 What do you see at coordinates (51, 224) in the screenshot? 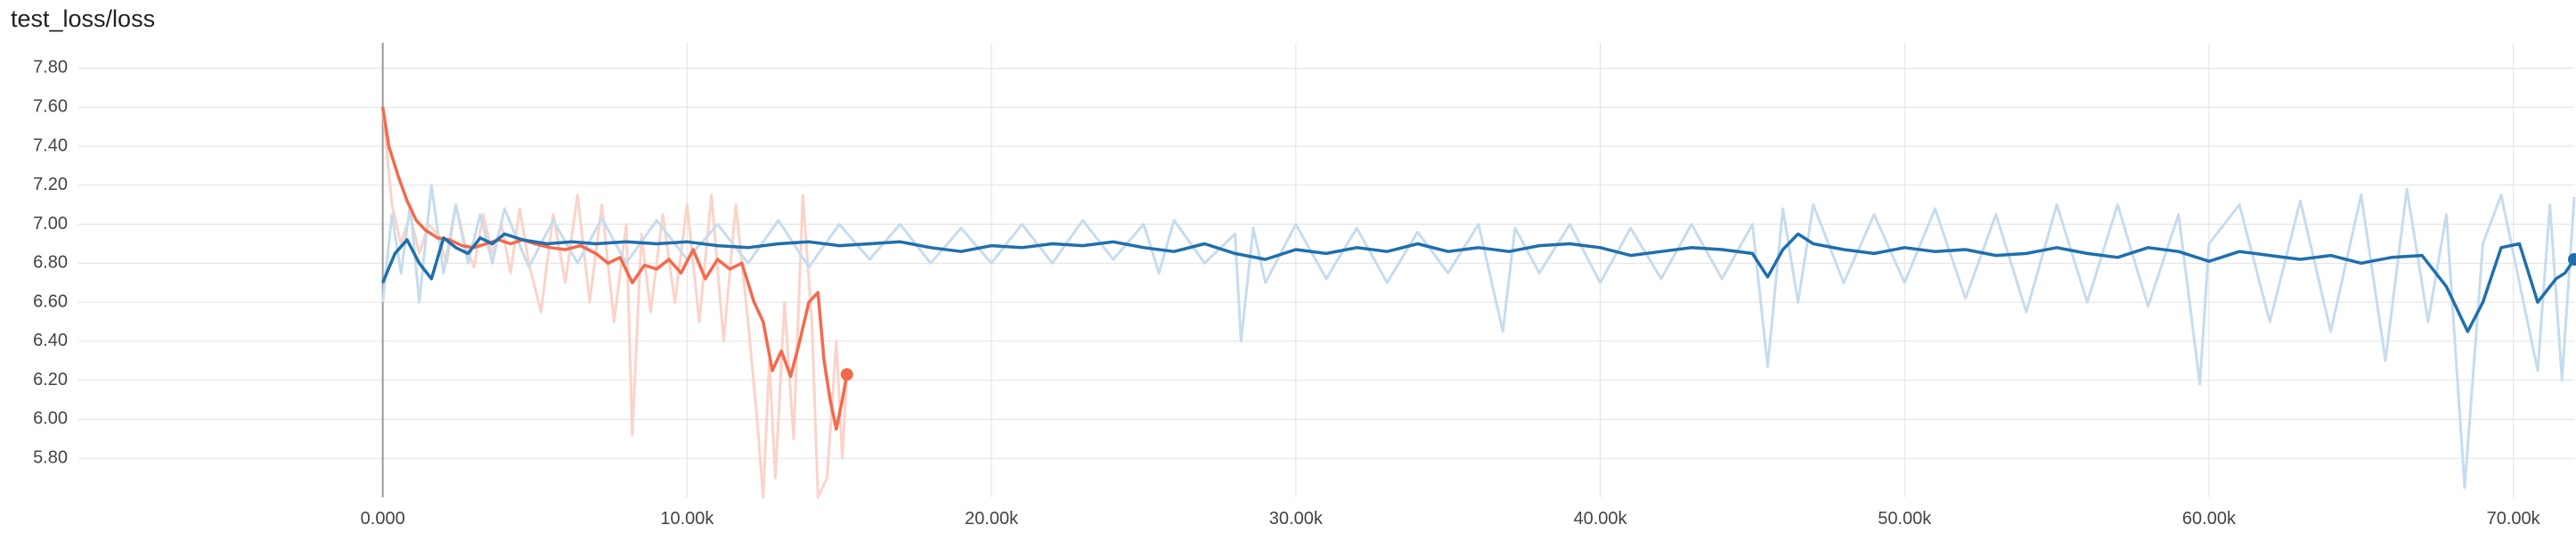
I see `y-tick-label: 7.00` at bounding box center [51, 224].